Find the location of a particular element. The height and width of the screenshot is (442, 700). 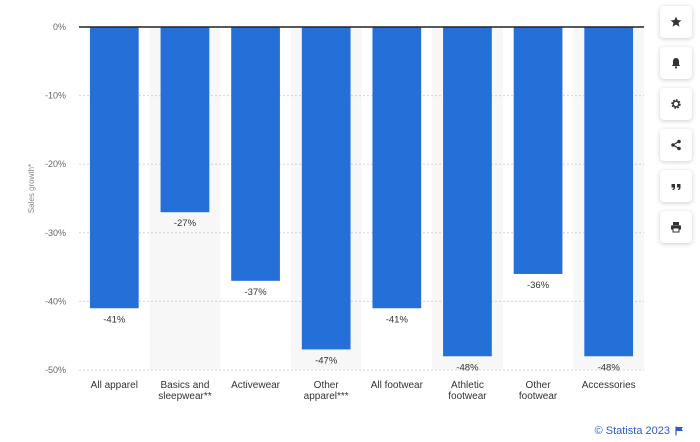

category-label-line: Athletic is located at coordinates (467, 385).